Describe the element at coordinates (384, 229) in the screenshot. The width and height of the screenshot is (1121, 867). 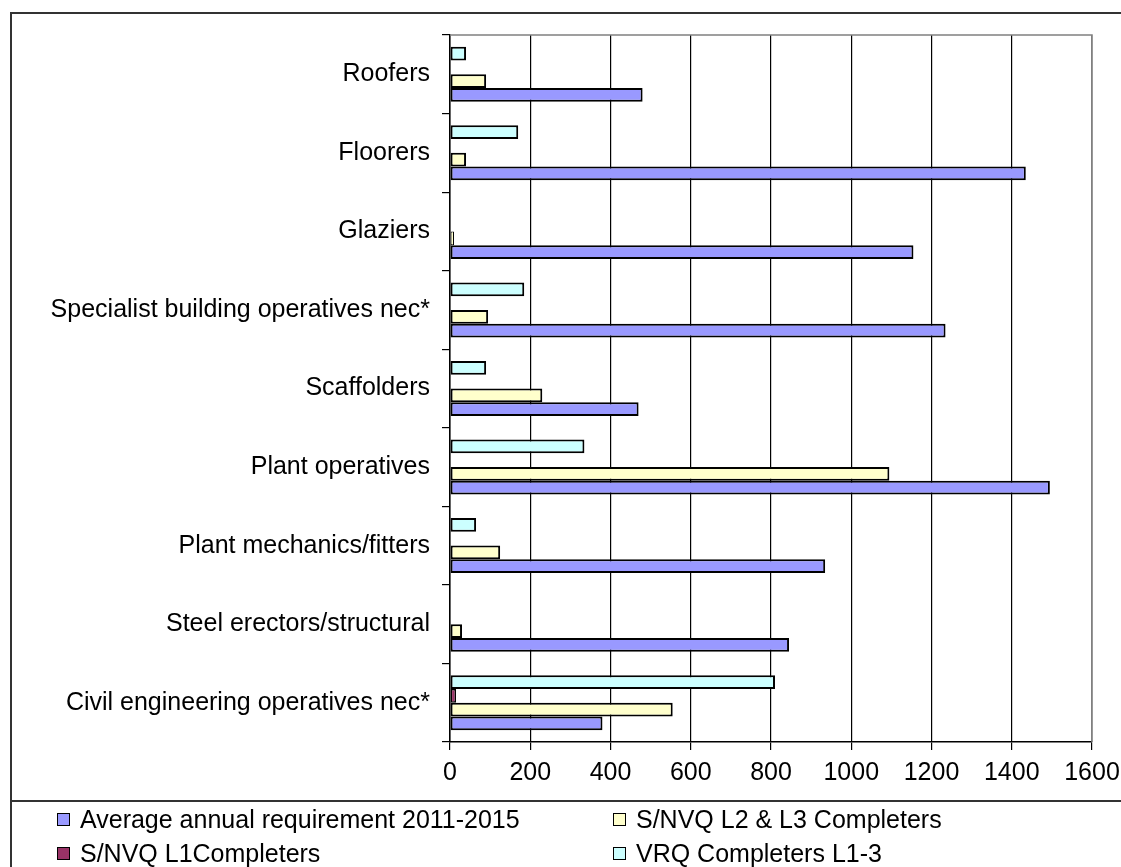
I see `y-tick-label: Glaziers` at that location.